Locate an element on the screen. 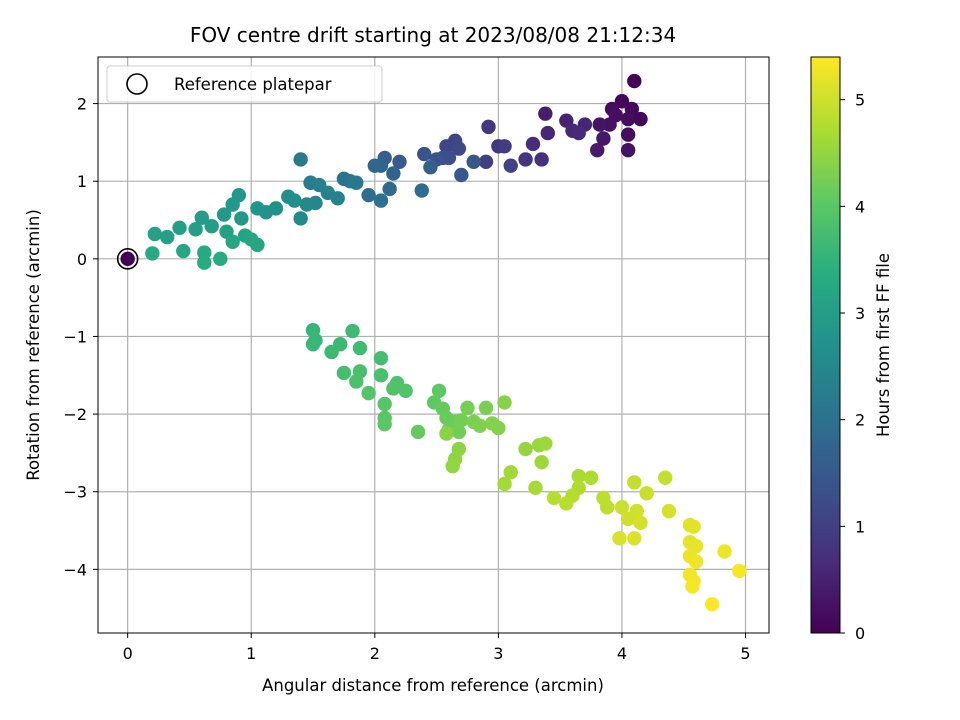  colorbar-tick-label: 3 is located at coordinates (860, 313).